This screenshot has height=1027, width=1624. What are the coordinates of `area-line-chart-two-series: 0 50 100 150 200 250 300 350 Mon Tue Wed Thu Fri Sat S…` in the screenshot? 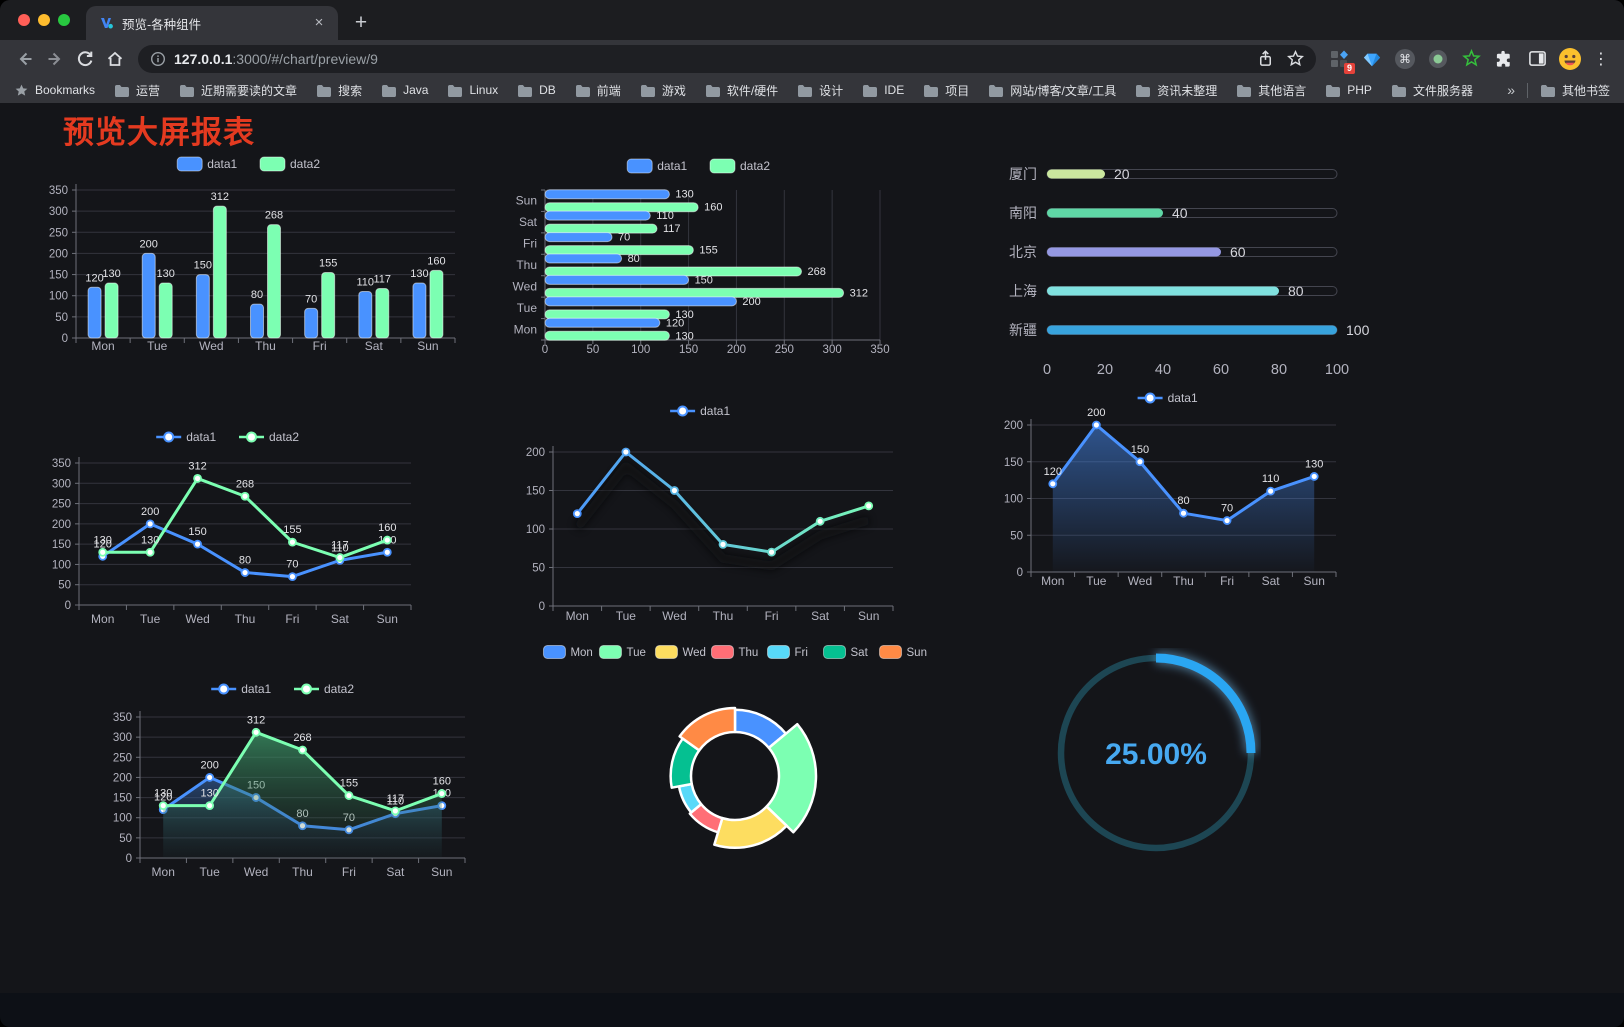 It's located at (285, 781).